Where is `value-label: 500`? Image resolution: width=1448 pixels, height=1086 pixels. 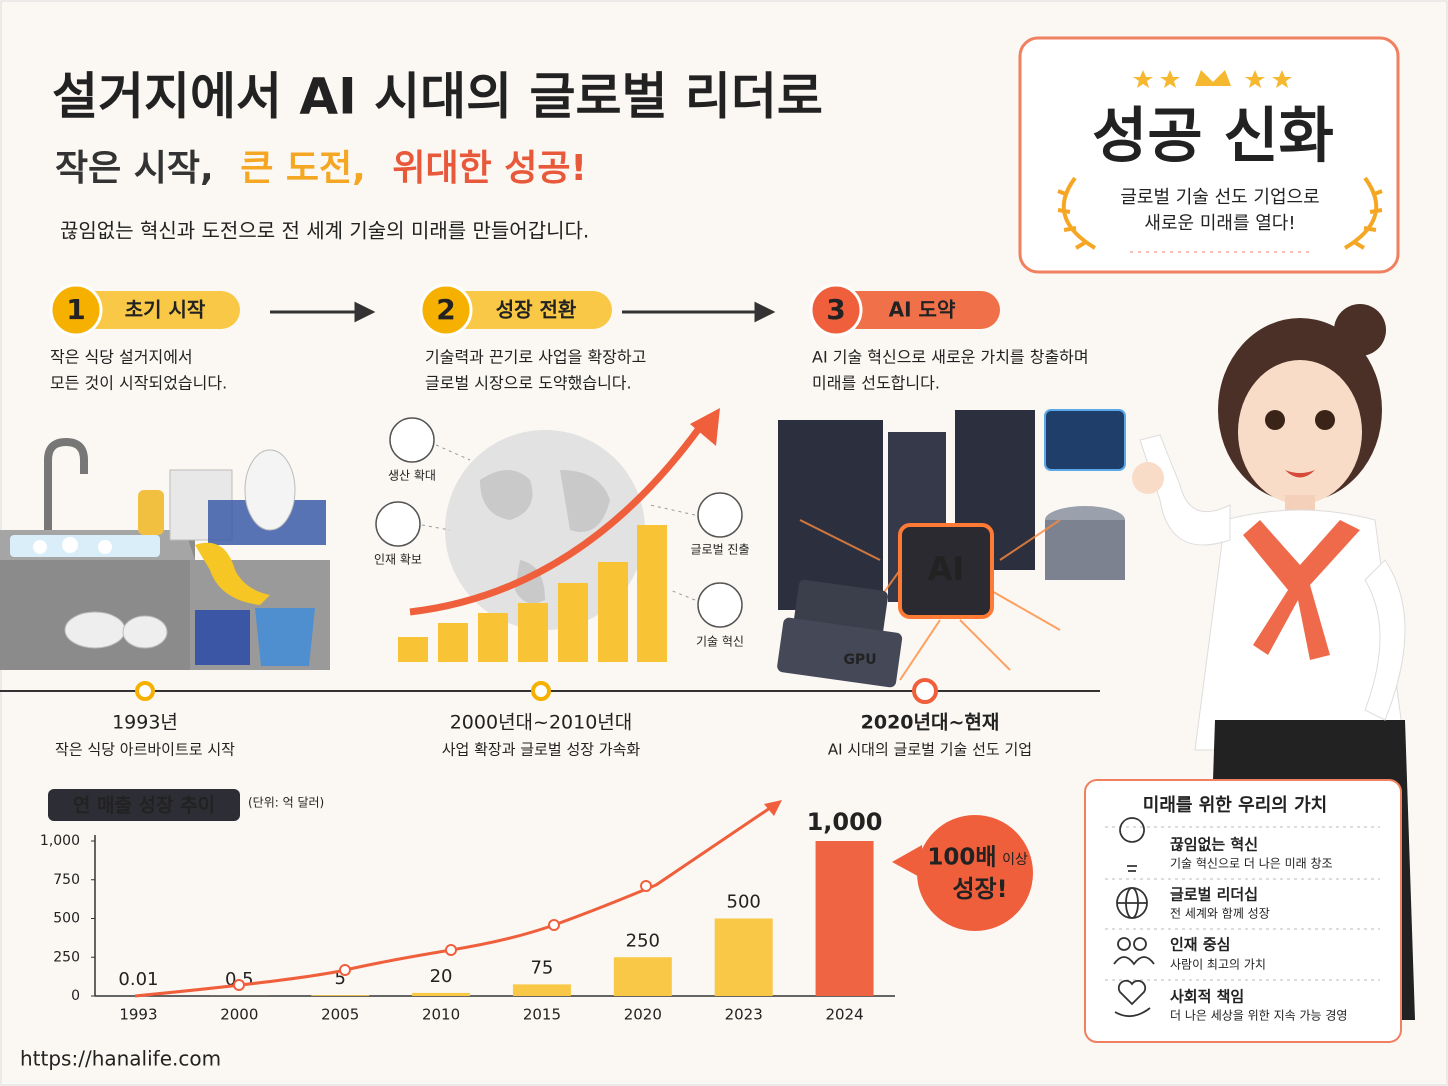
value-label: 500 is located at coordinates (744, 902).